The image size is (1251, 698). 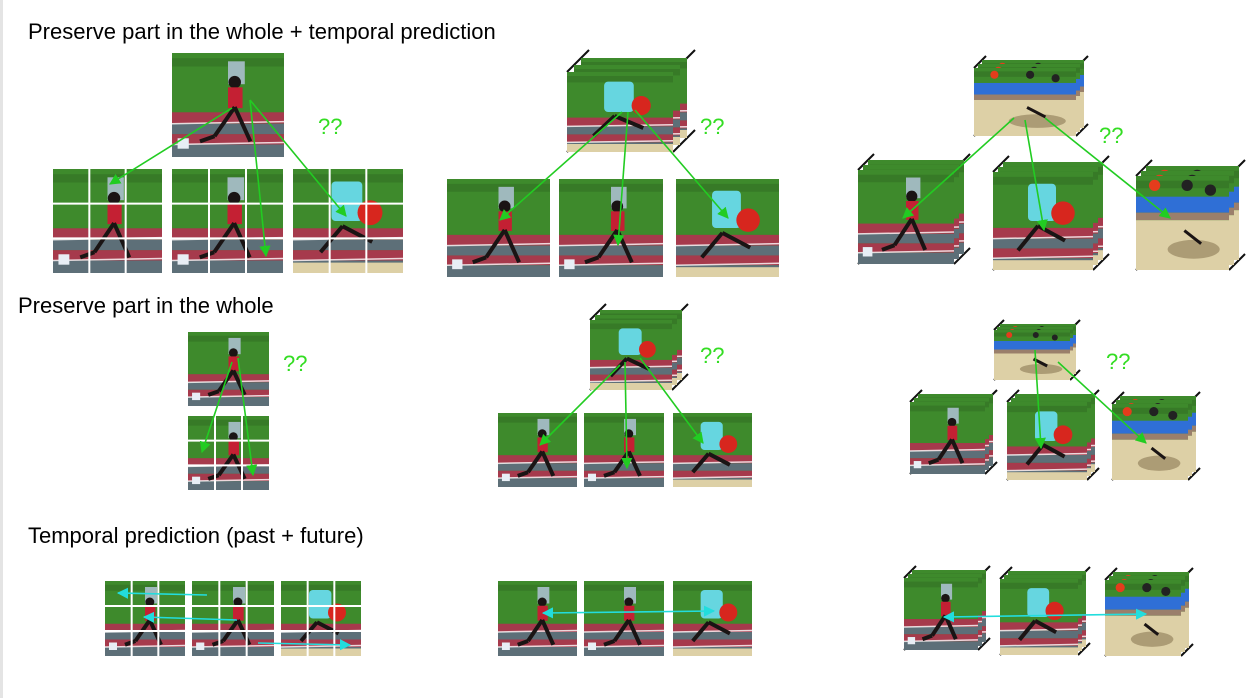 What do you see at coordinates (196, 535) in the screenshot?
I see `row-3-title: Temporal prediction (past + future)` at bounding box center [196, 535].